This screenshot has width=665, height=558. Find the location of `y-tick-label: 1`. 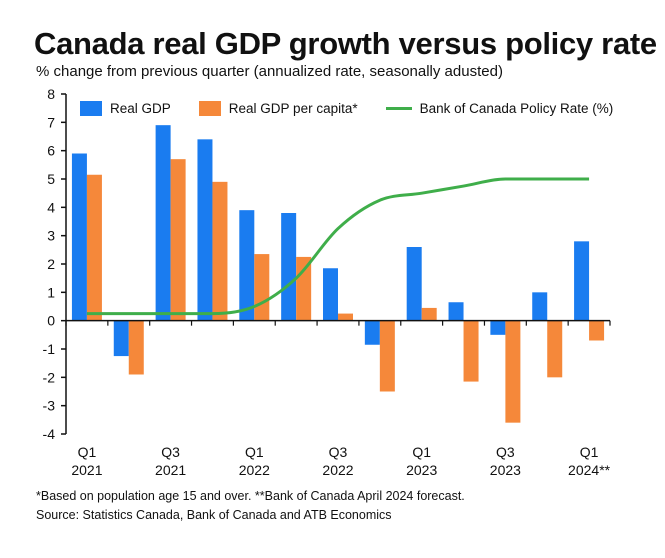

y-tick-label: 1 is located at coordinates (51, 292).